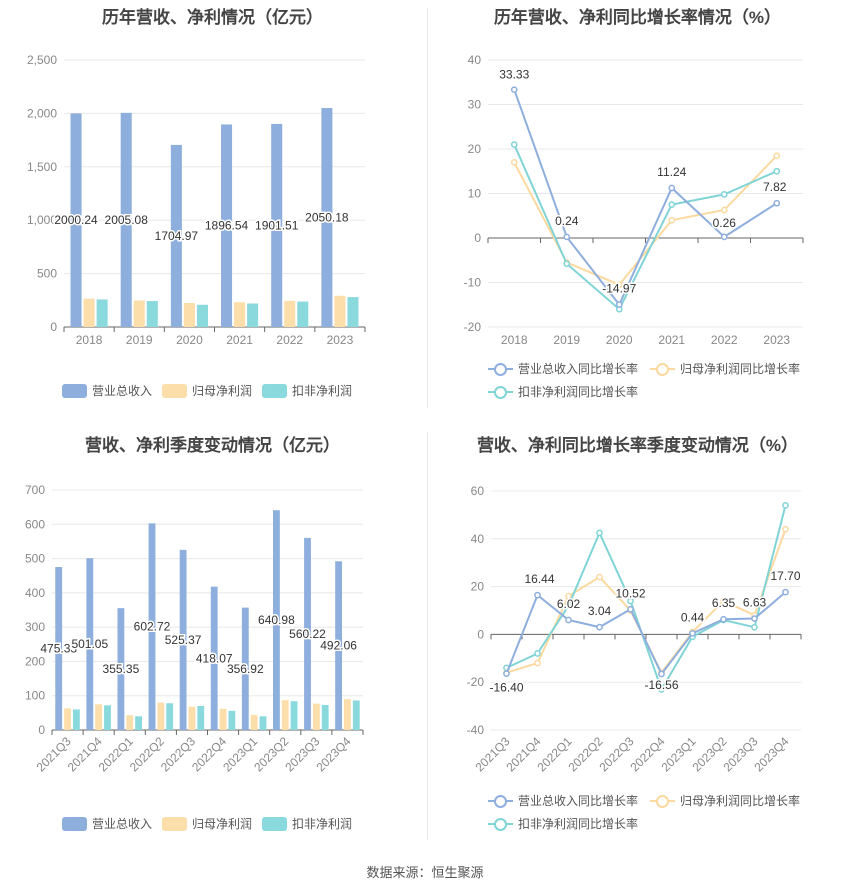  I want to click on y-tick-label: 2,000, so click(42, 113).